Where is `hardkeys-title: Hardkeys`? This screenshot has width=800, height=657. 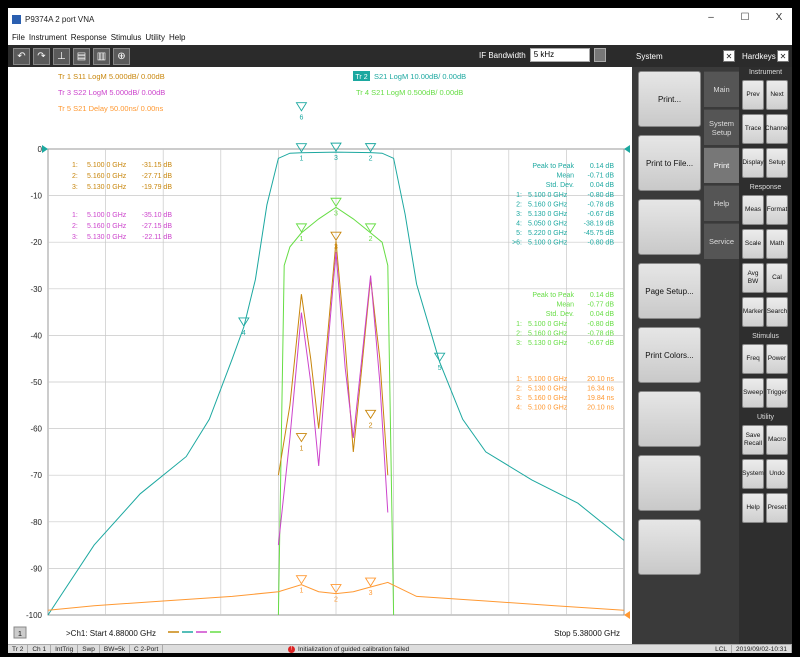 hardkeys-title: Hardkeys is located at coordinates (759, 56).